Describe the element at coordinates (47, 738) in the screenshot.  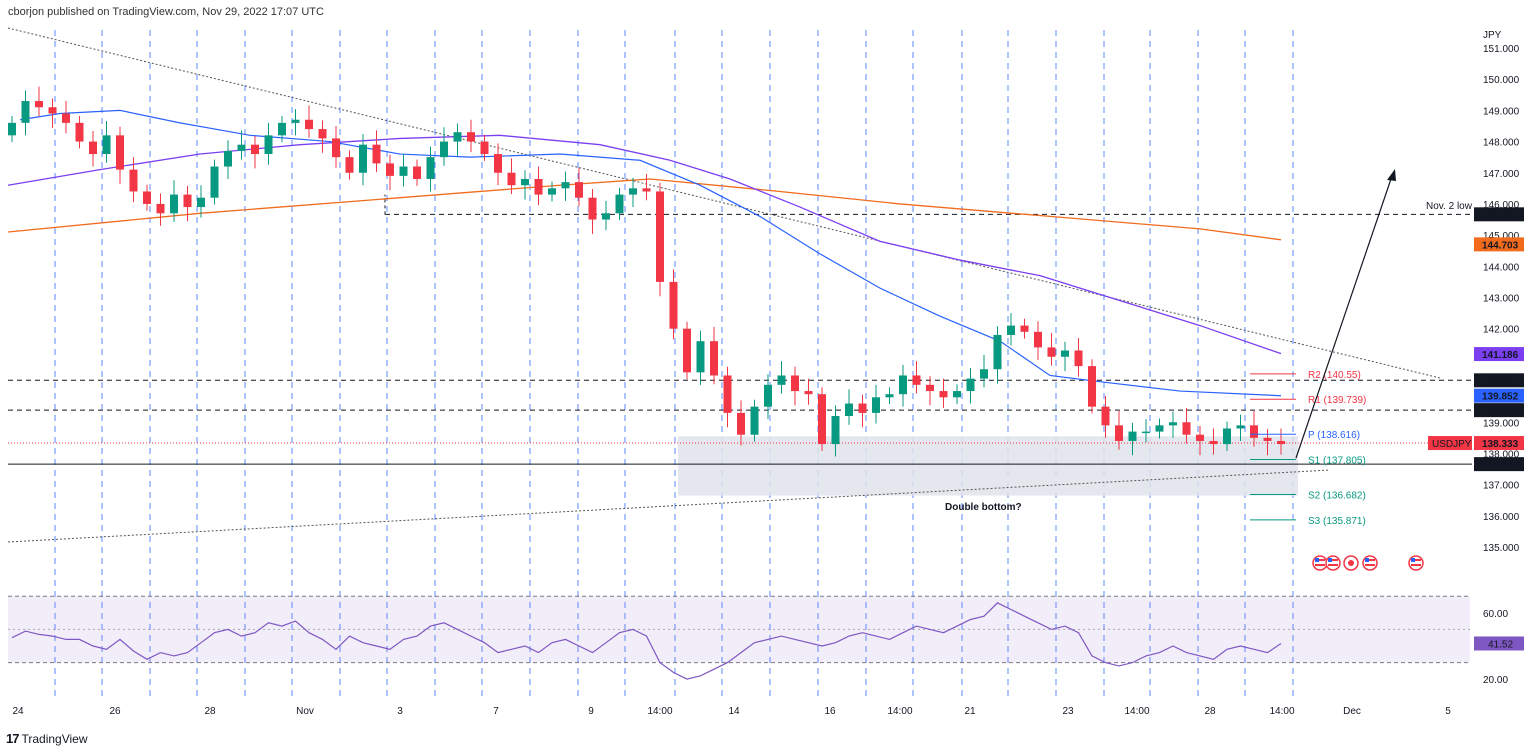
I see `tradingview-footer: 17 TradingView` at that location.